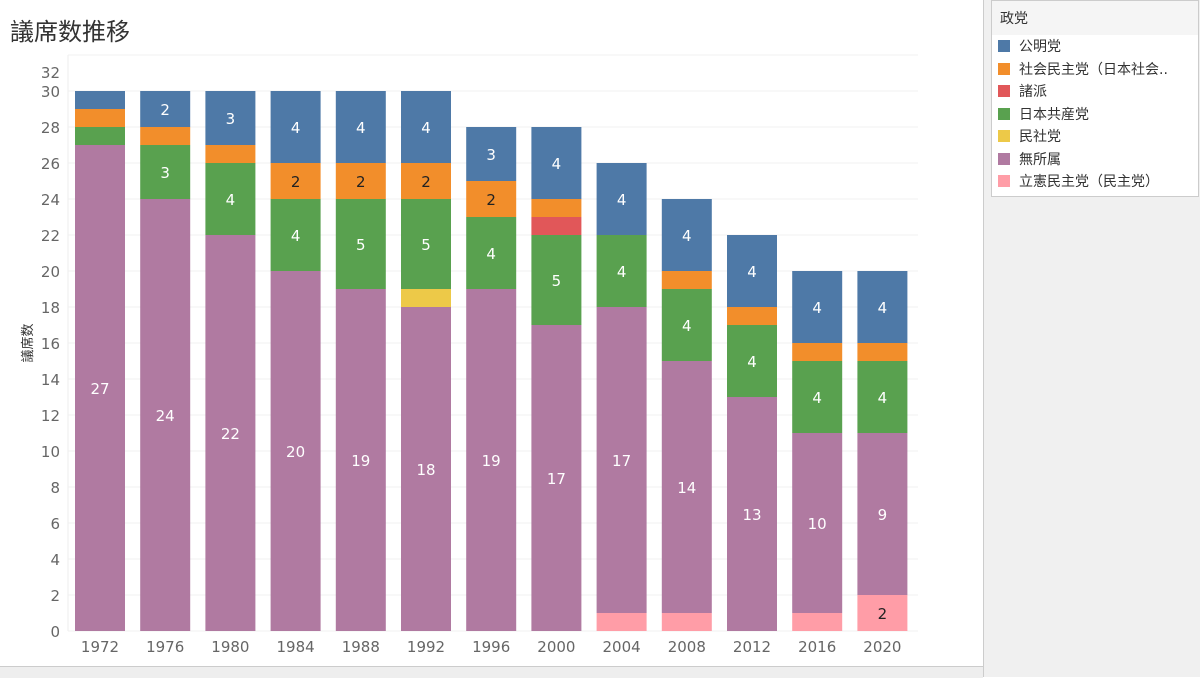 Image resolution: width=1200 pixels, height=678 pixels. Describe the element at coordinates (165, 647) in the screenshot. I see `x-tick-label: 1976` at that location.